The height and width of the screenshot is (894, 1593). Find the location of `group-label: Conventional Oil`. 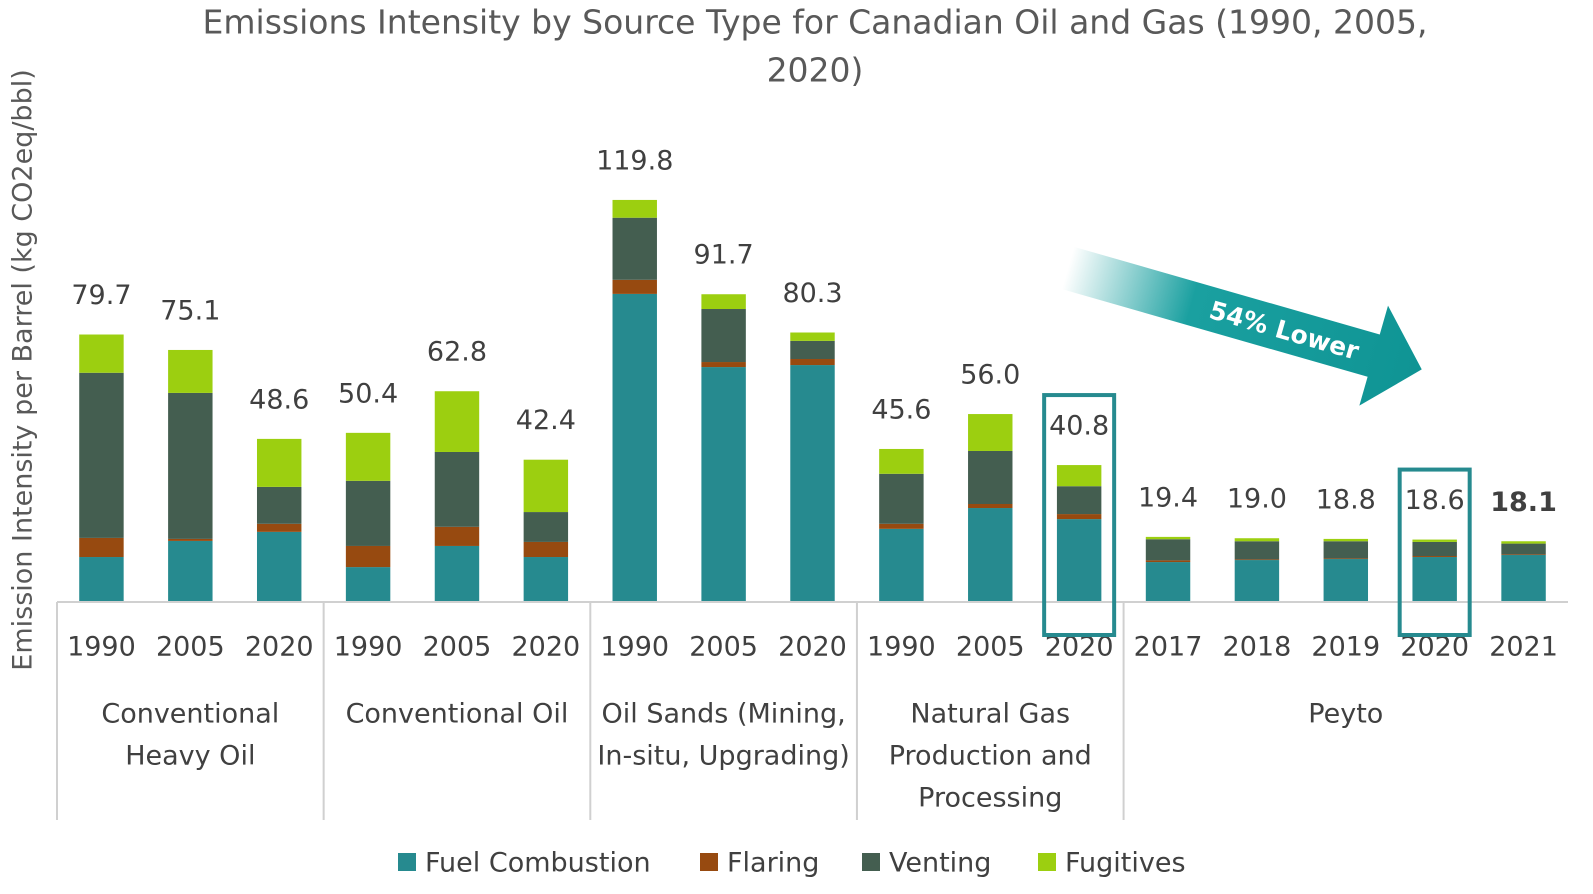

group-label: Conventional Oil is located at coordinates (457, 714).